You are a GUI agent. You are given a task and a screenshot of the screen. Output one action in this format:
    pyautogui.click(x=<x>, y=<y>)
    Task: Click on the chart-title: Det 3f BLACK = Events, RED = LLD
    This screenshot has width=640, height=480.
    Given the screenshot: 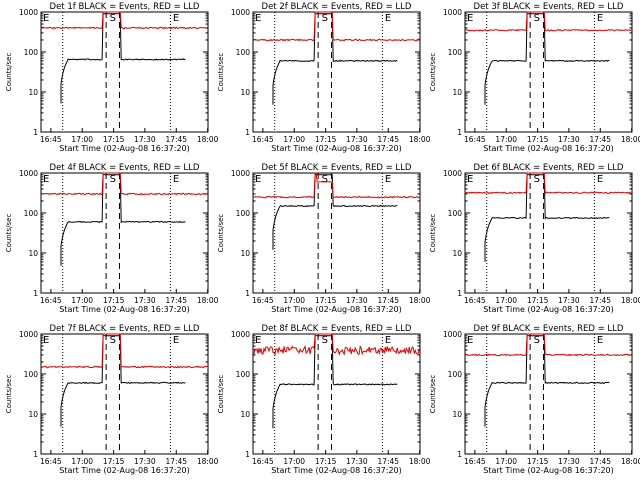 What is the action you would take?
    pyautogui.click(x=549, y=7)
    